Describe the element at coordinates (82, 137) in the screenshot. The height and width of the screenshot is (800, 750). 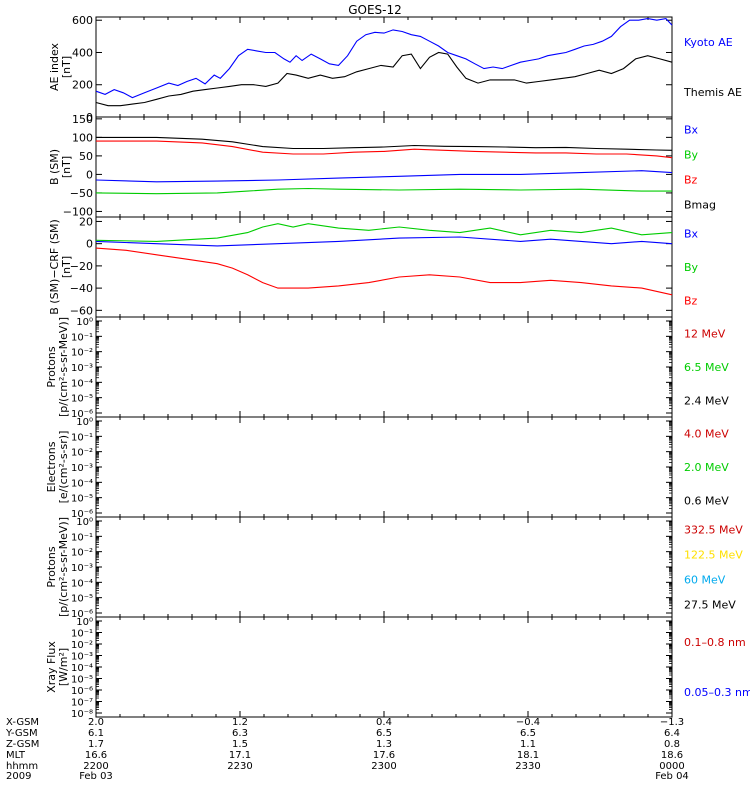
I see `y-tick-label: 100` at that location.